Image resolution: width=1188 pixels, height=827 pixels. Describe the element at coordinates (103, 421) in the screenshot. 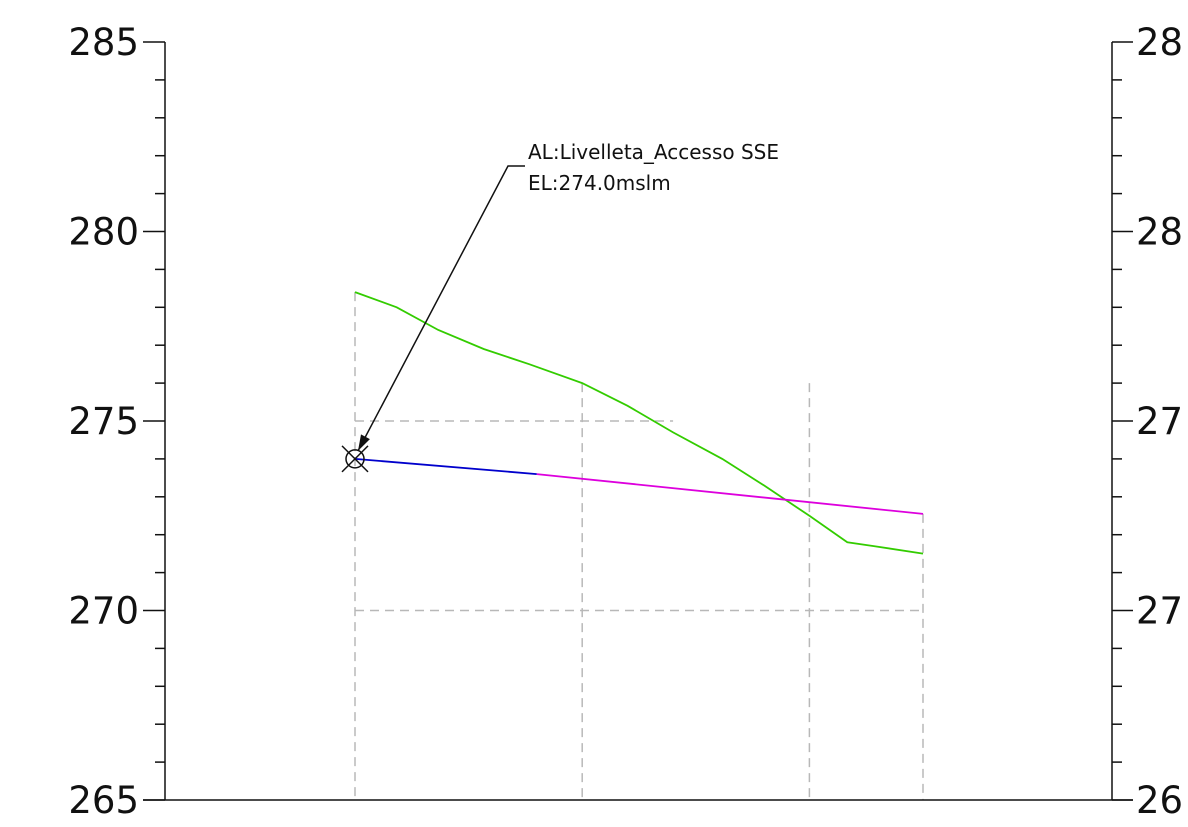

I see `left-tick-label: 275` at that location.